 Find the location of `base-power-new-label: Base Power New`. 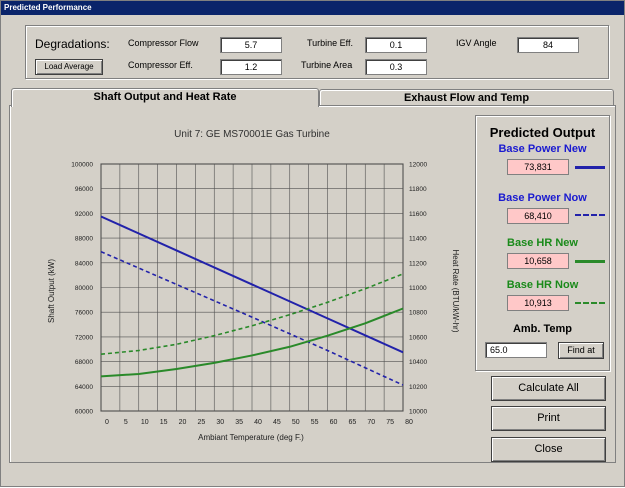

base-power-new-label: Base Power New is located at coordinates (542, 149).